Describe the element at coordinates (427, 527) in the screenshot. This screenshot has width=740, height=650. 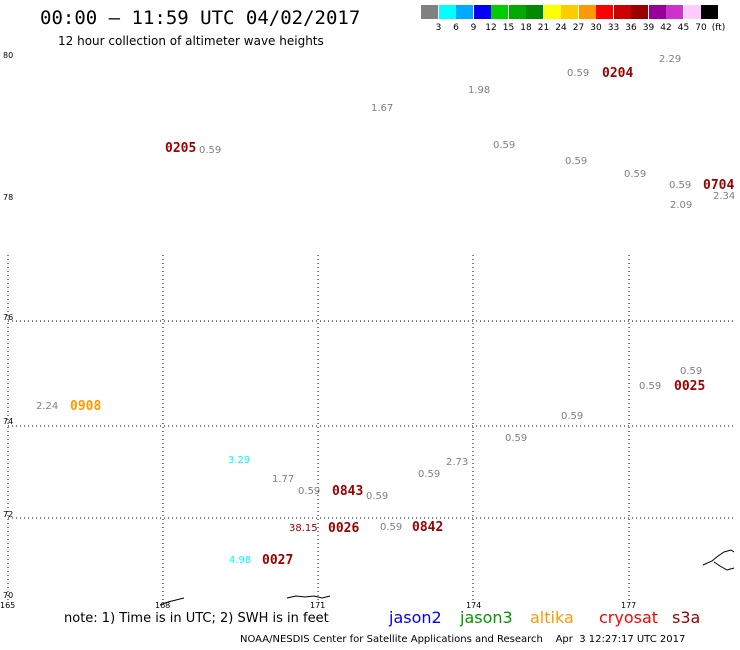
I see `pass-time-label: 0842` at that location.